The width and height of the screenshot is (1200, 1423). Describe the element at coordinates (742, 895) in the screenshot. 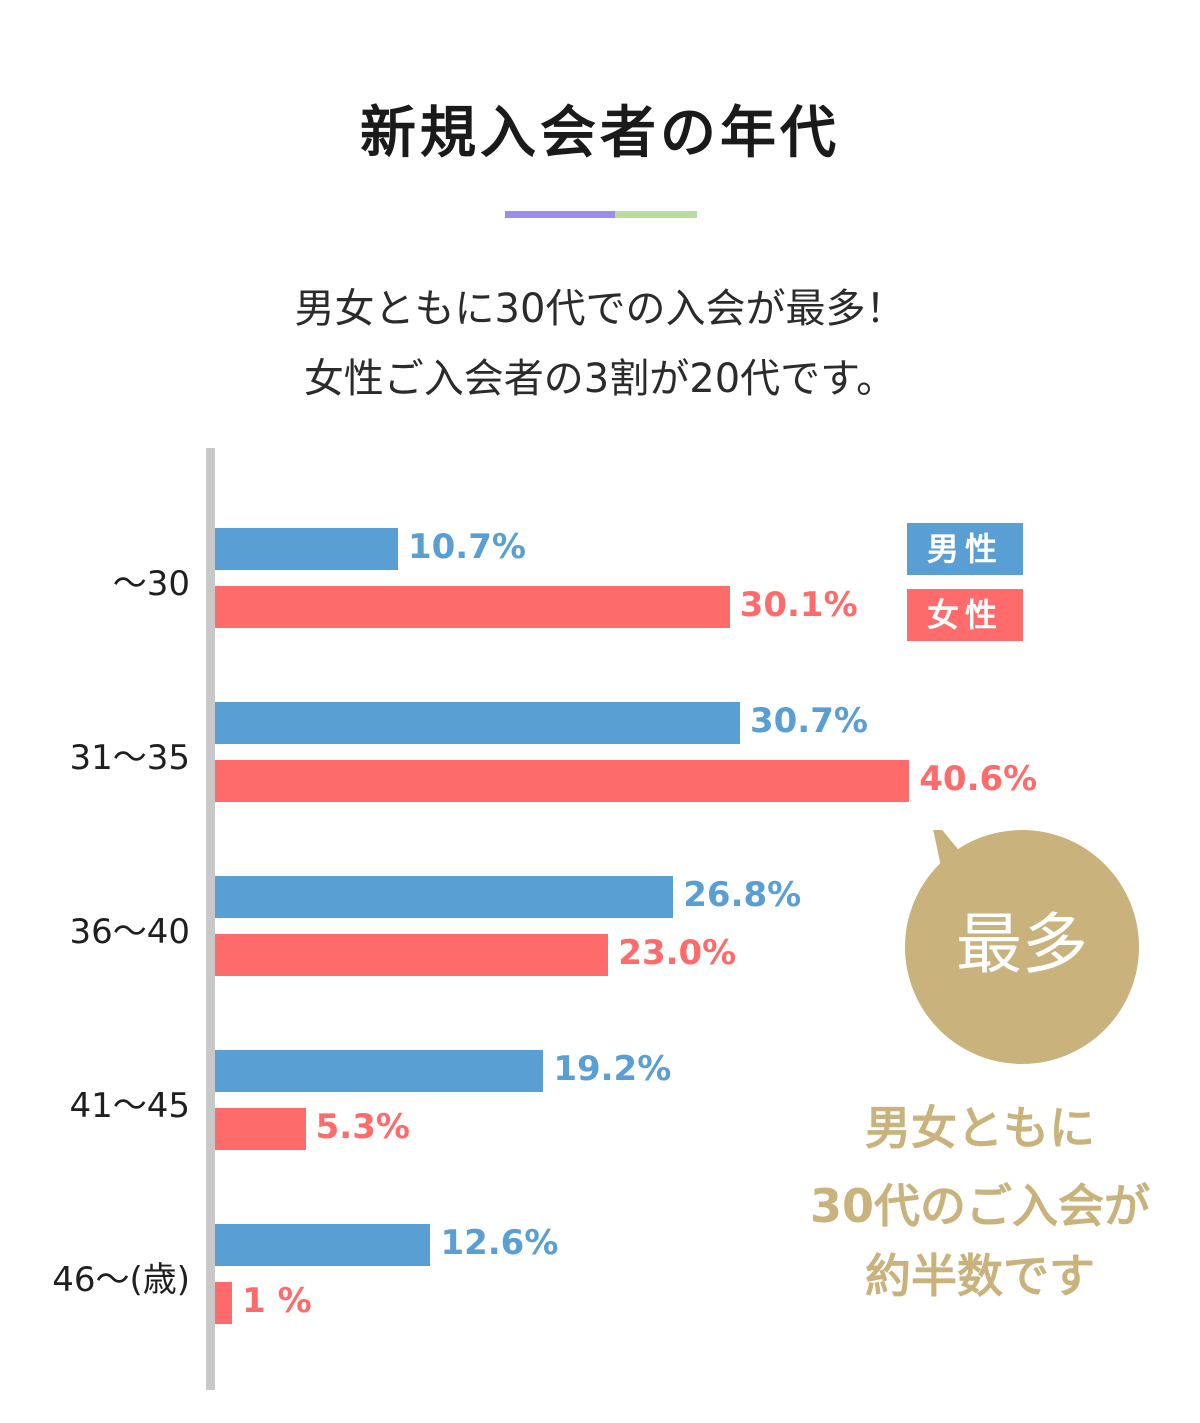

I see `value-label-male-36-40: 26.8%` at that location.